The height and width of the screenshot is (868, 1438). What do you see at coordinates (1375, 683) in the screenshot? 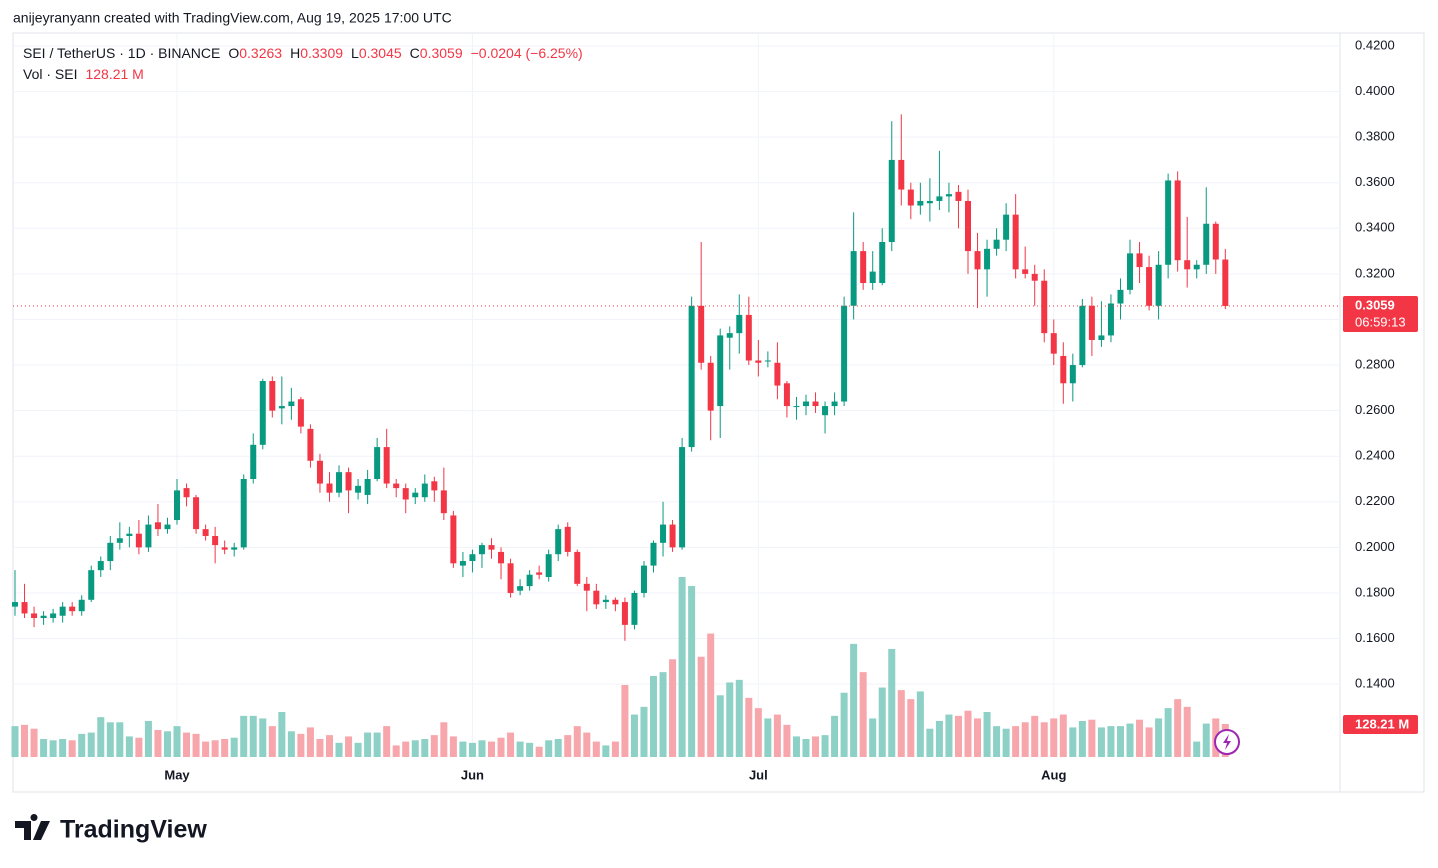
I see `y-tick-label: 0.1400` at bounding box center [1375, 683].